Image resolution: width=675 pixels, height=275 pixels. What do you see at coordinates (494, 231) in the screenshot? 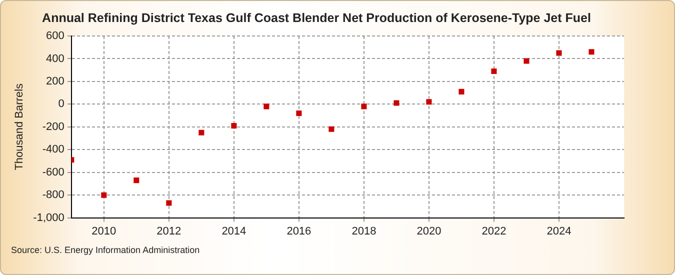
I see `x-tick-label: 2022` at bounding box center [494, 231].